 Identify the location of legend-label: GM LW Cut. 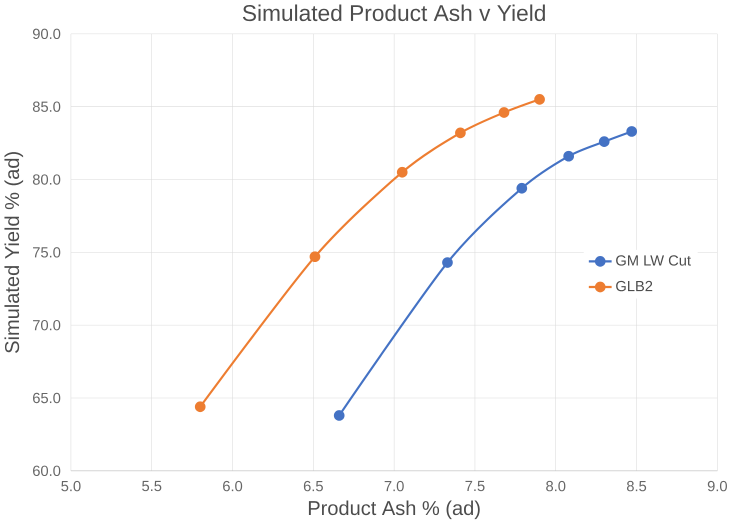
(653, 260).